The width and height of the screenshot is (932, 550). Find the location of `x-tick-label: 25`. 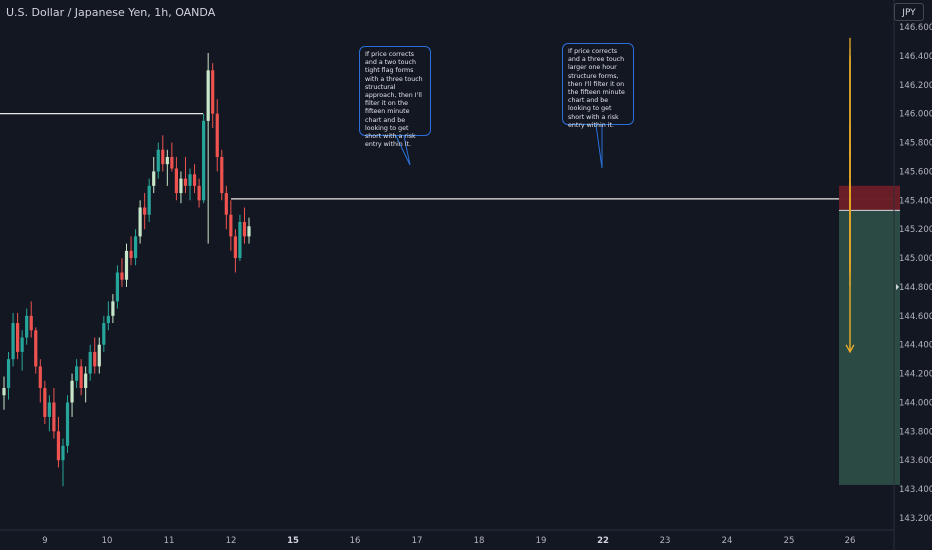

x-tick-label: 25 is located at coordinates (789, 541).